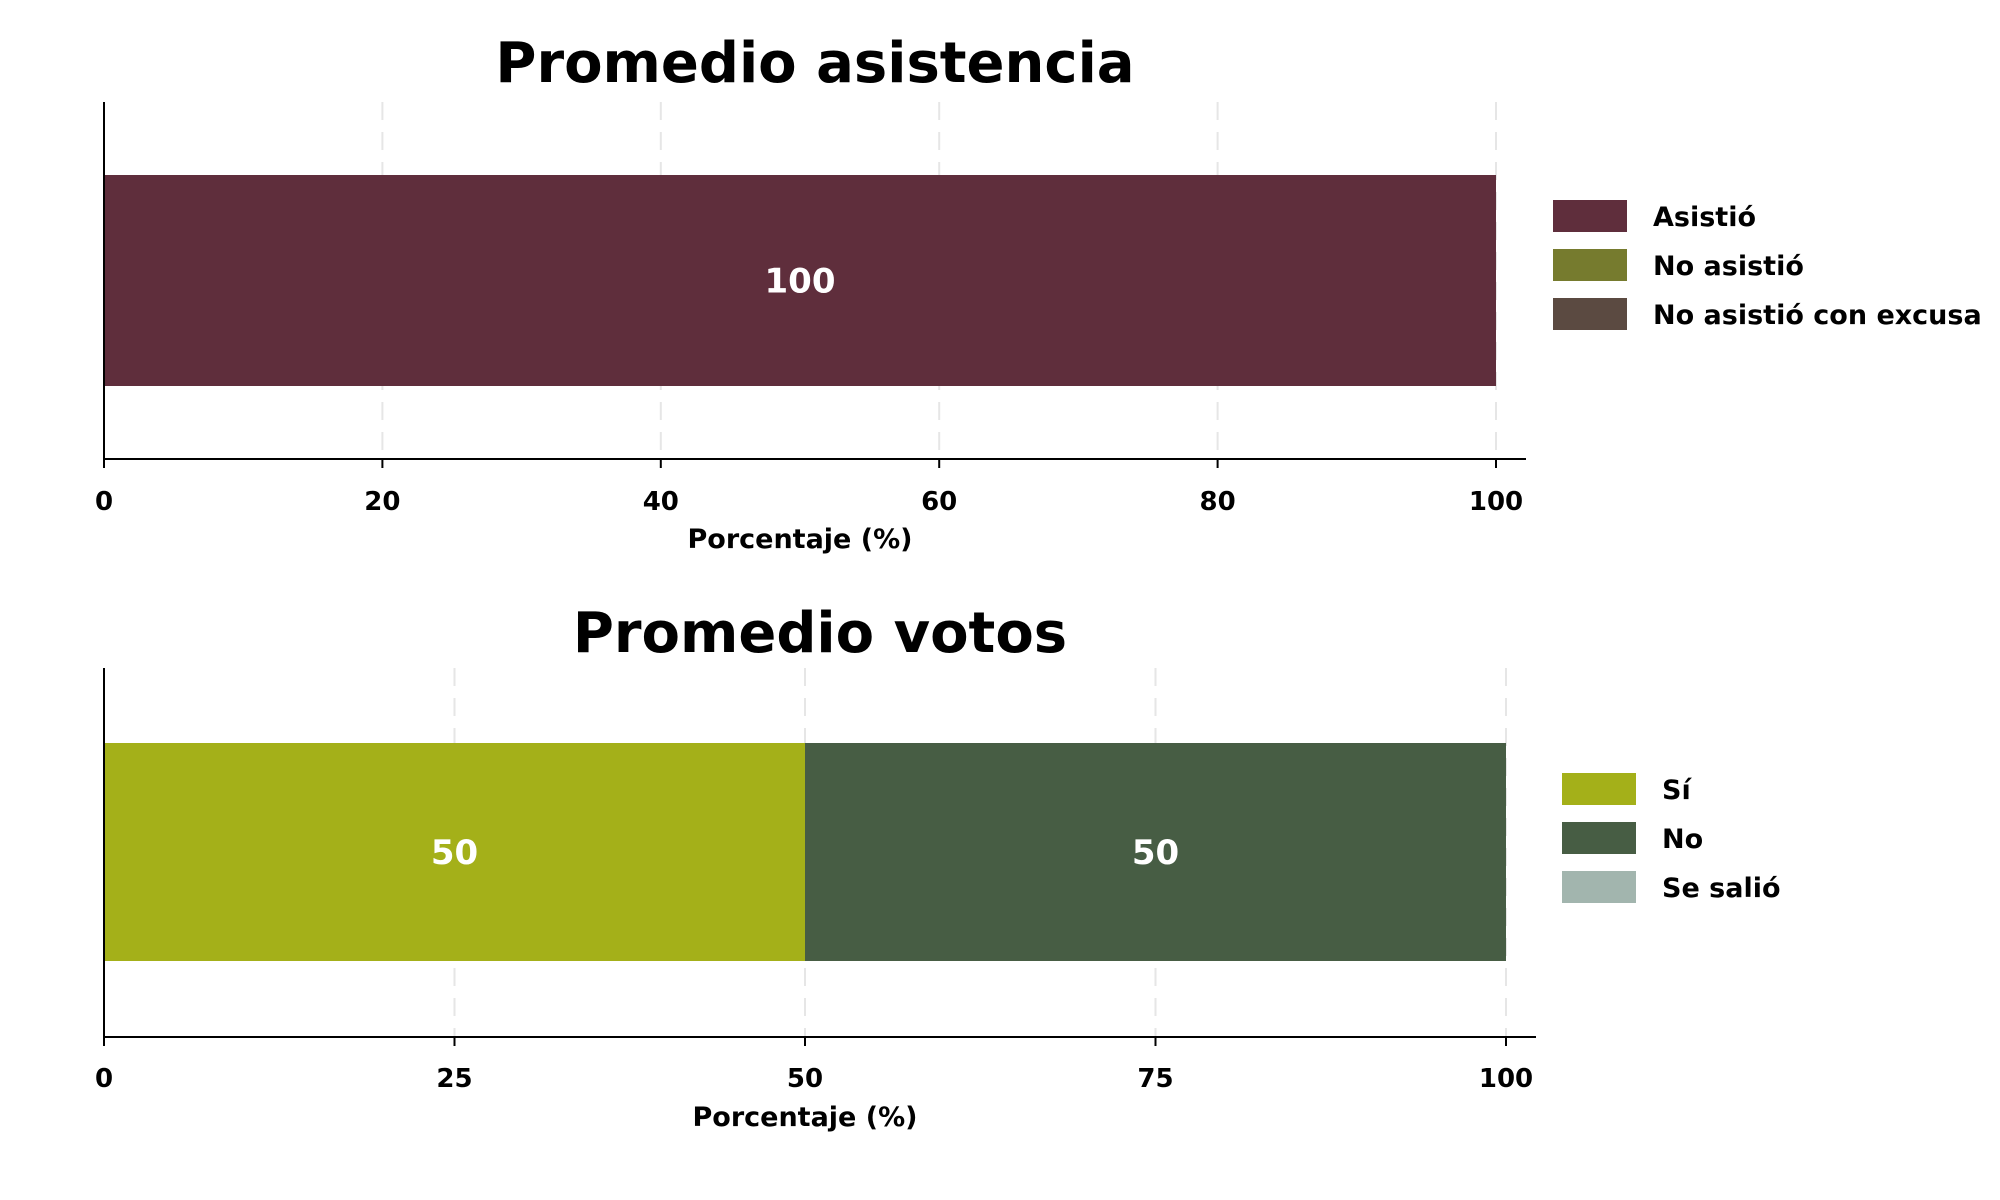  What do you see at coordinates (939, 502) in the screenshot?
I see `x-tick-label: 60` at bounding box center [939, 502].